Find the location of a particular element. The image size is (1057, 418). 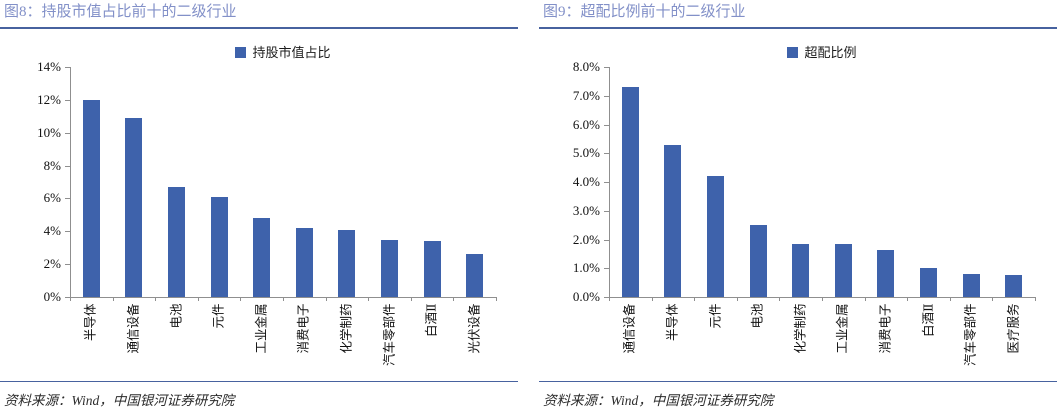

bar-消费电子 is located at coordinates (304, 262).